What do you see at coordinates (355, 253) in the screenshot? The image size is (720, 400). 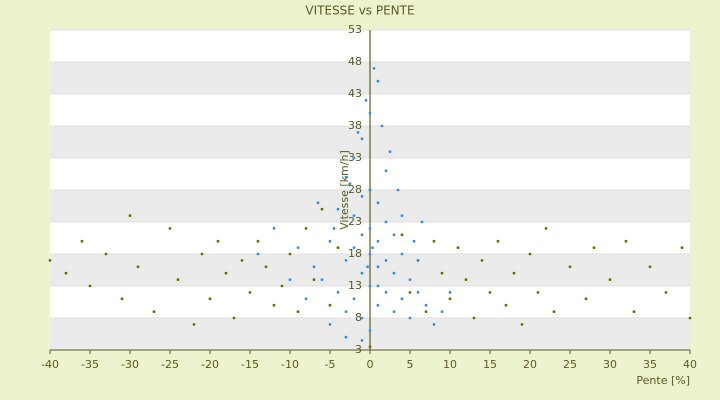 I see `y-tick-label: 18` at bounding box center [355, 253].